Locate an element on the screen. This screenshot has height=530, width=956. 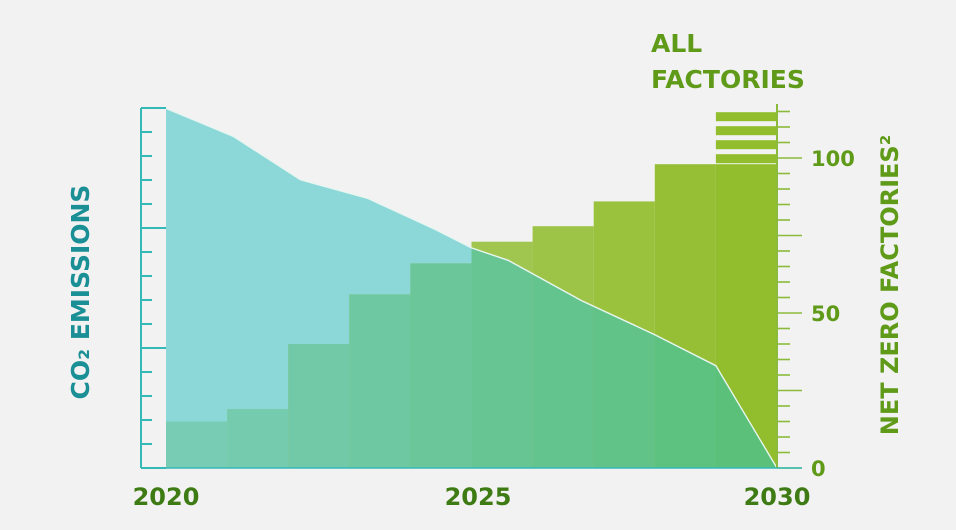
factory-bar-overlap-2023 is located at coordinates (380, 381).